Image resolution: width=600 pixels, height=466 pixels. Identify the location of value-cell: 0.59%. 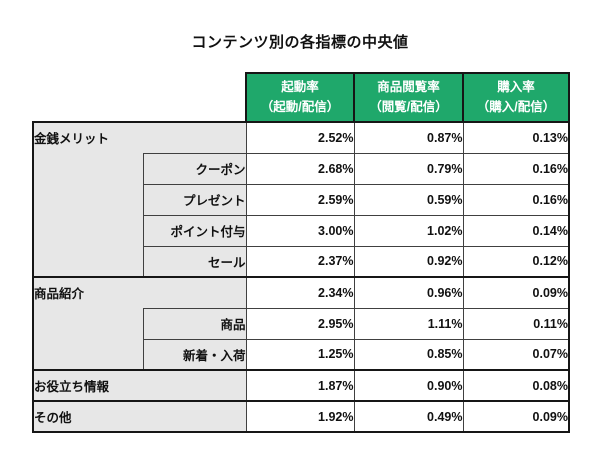
(408, 199).